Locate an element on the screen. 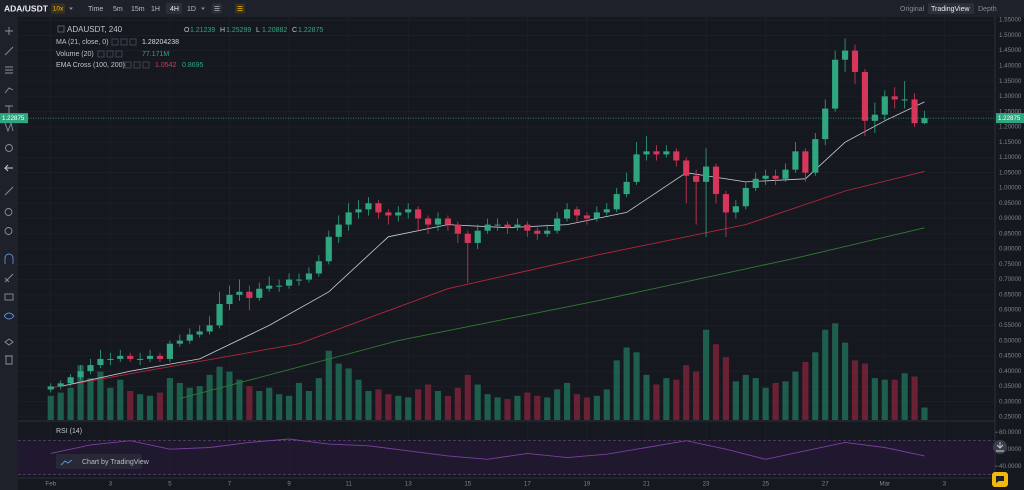  view-tab: Original is located at coordinates (912, 9).